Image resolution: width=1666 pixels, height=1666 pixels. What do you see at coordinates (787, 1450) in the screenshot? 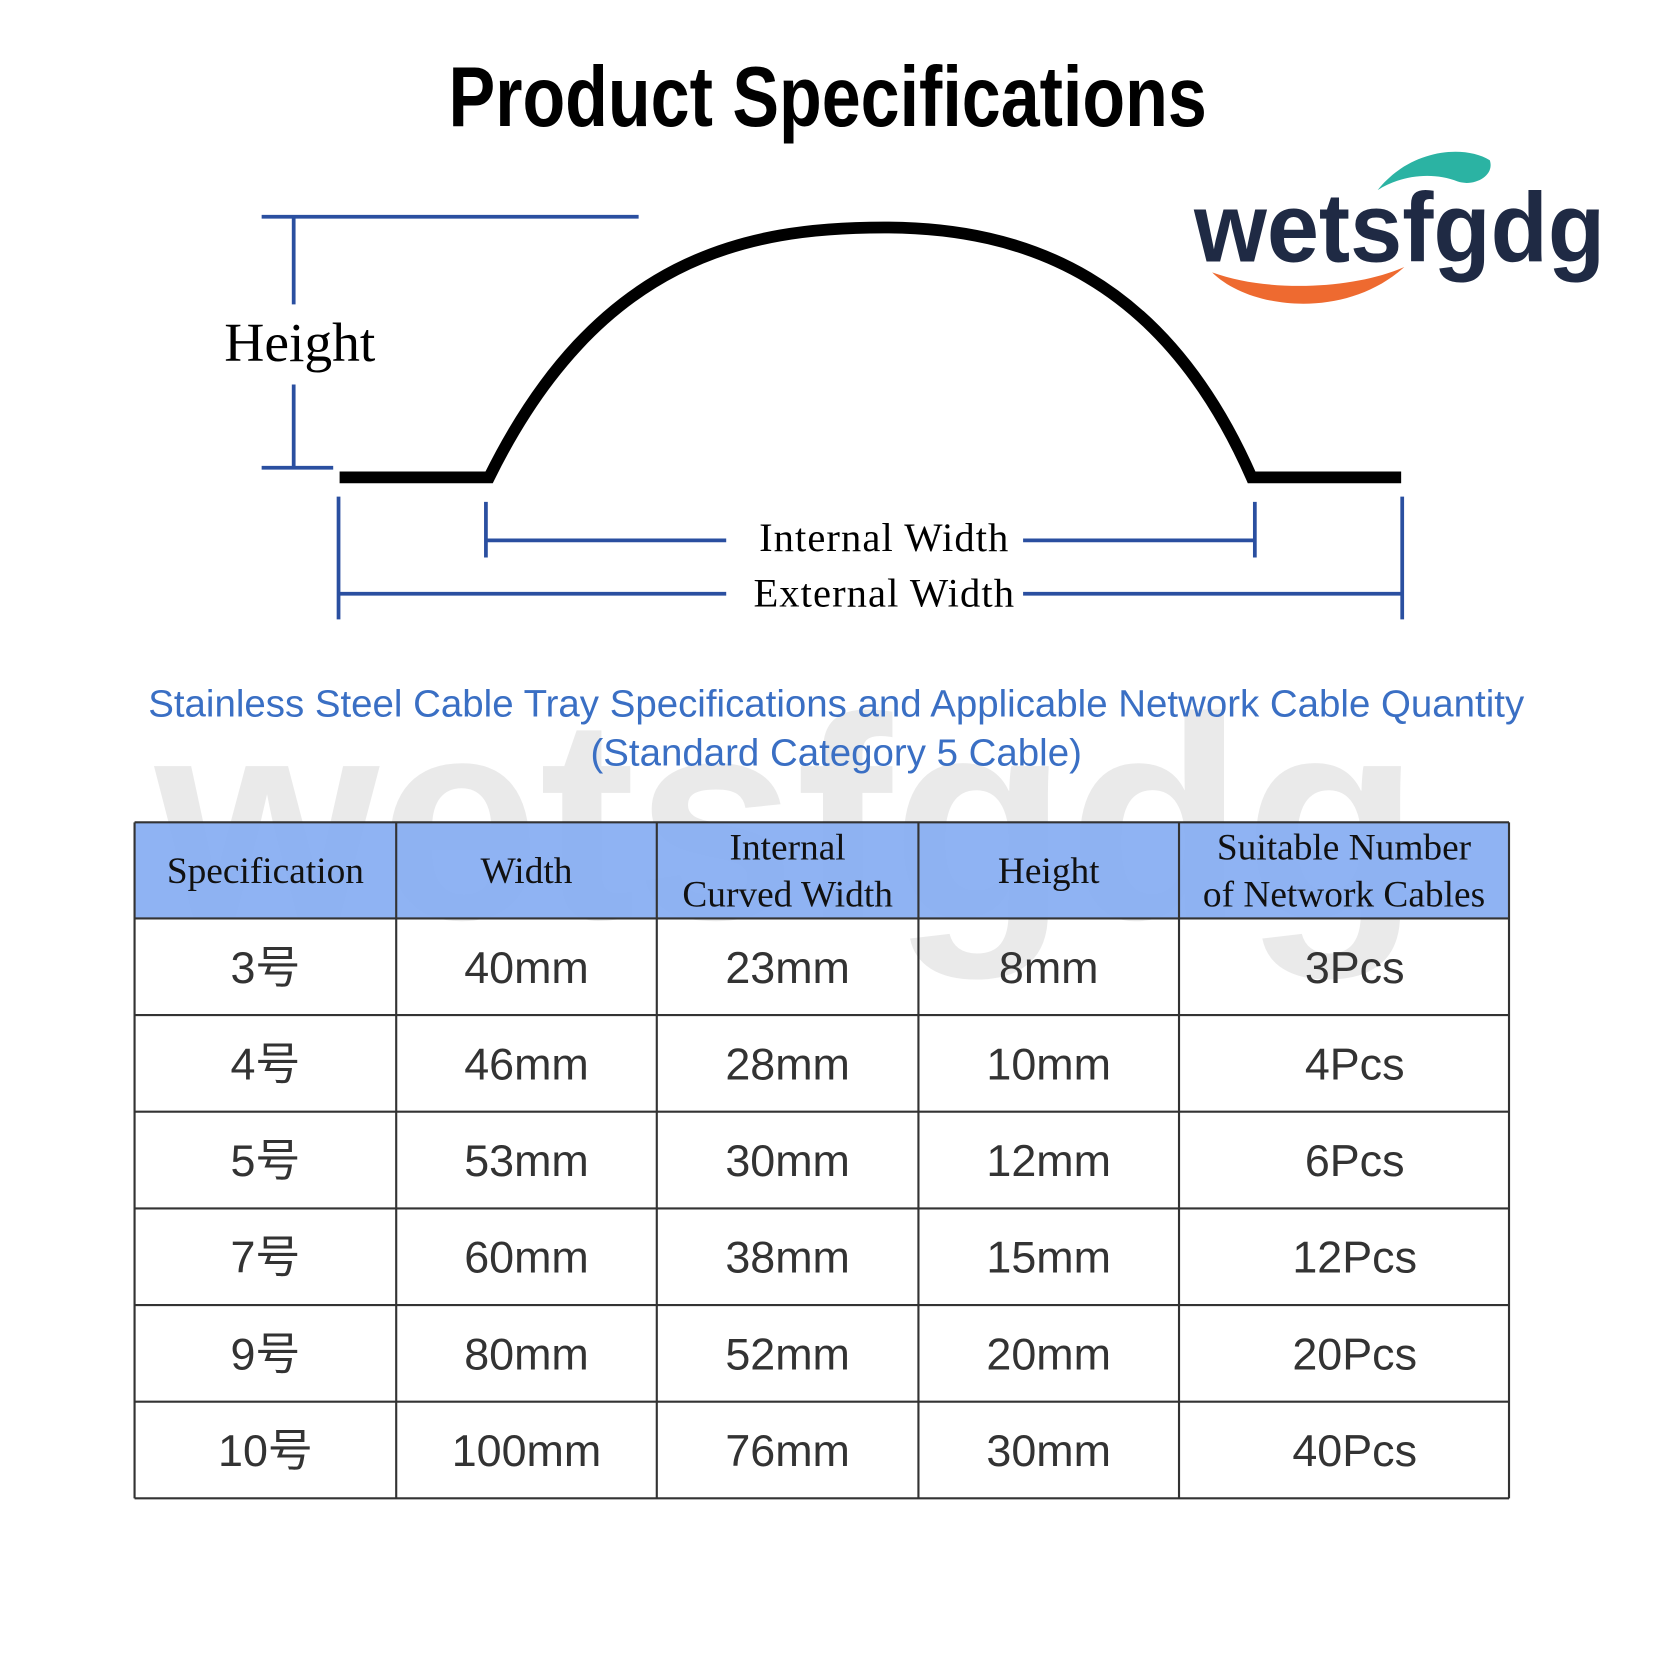
I see `cell: 76mm` at bounding box center [787, 1450].